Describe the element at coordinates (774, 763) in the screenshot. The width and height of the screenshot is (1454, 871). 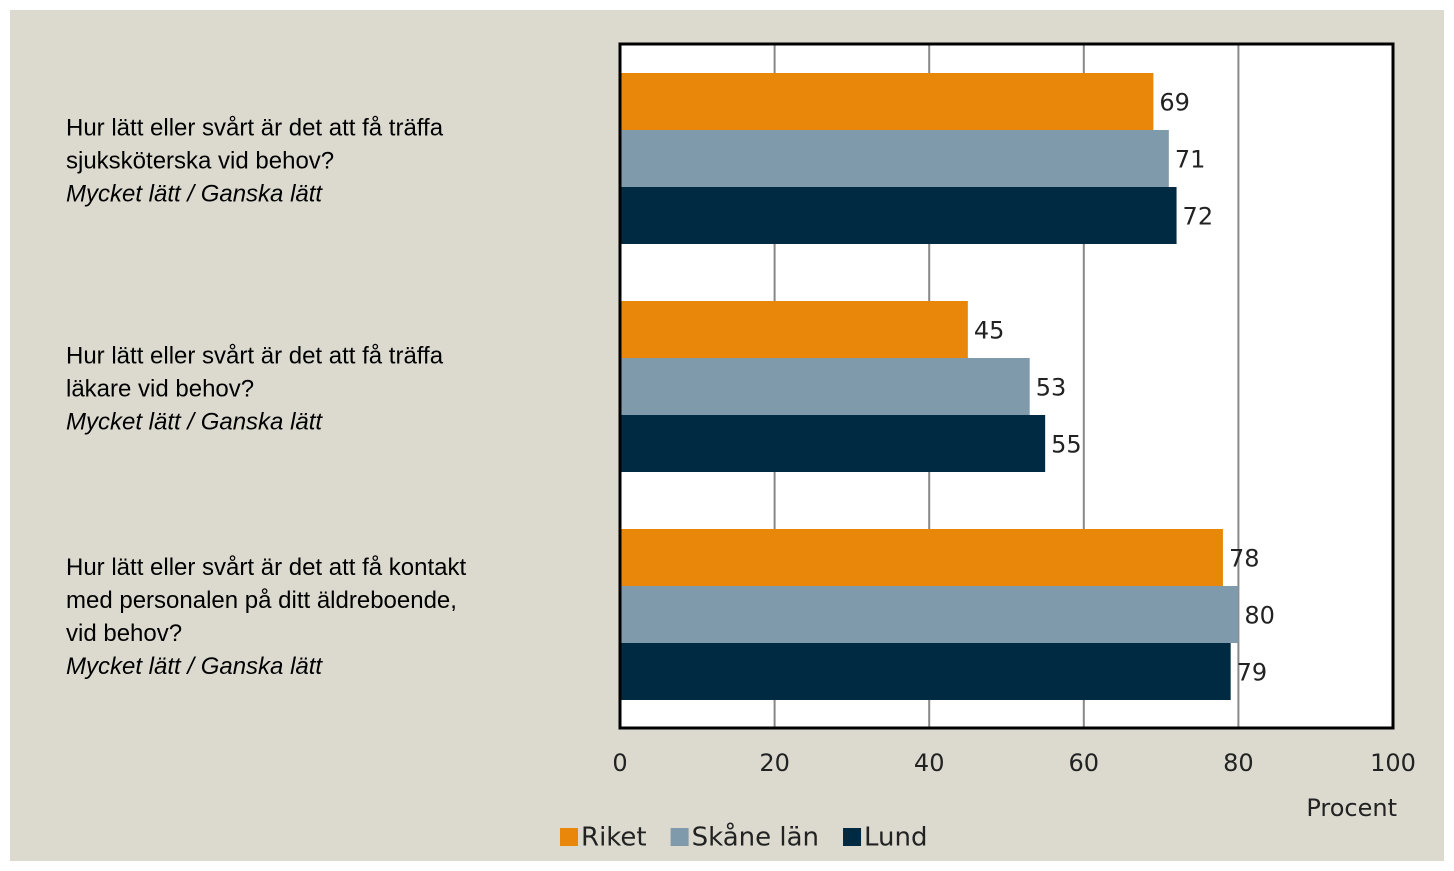
I see `x-tick-label: 20` at that location.